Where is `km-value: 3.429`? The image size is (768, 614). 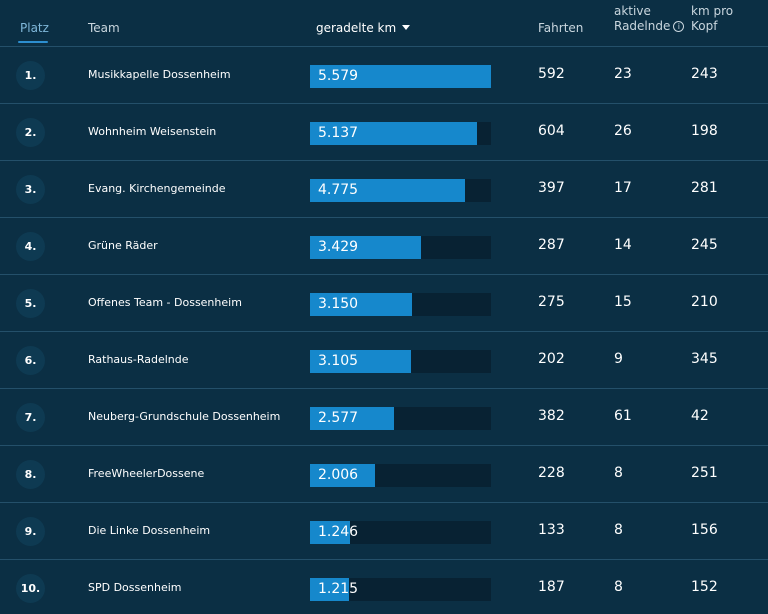
km-value: 3.429 is located at coordinates (338, 247).